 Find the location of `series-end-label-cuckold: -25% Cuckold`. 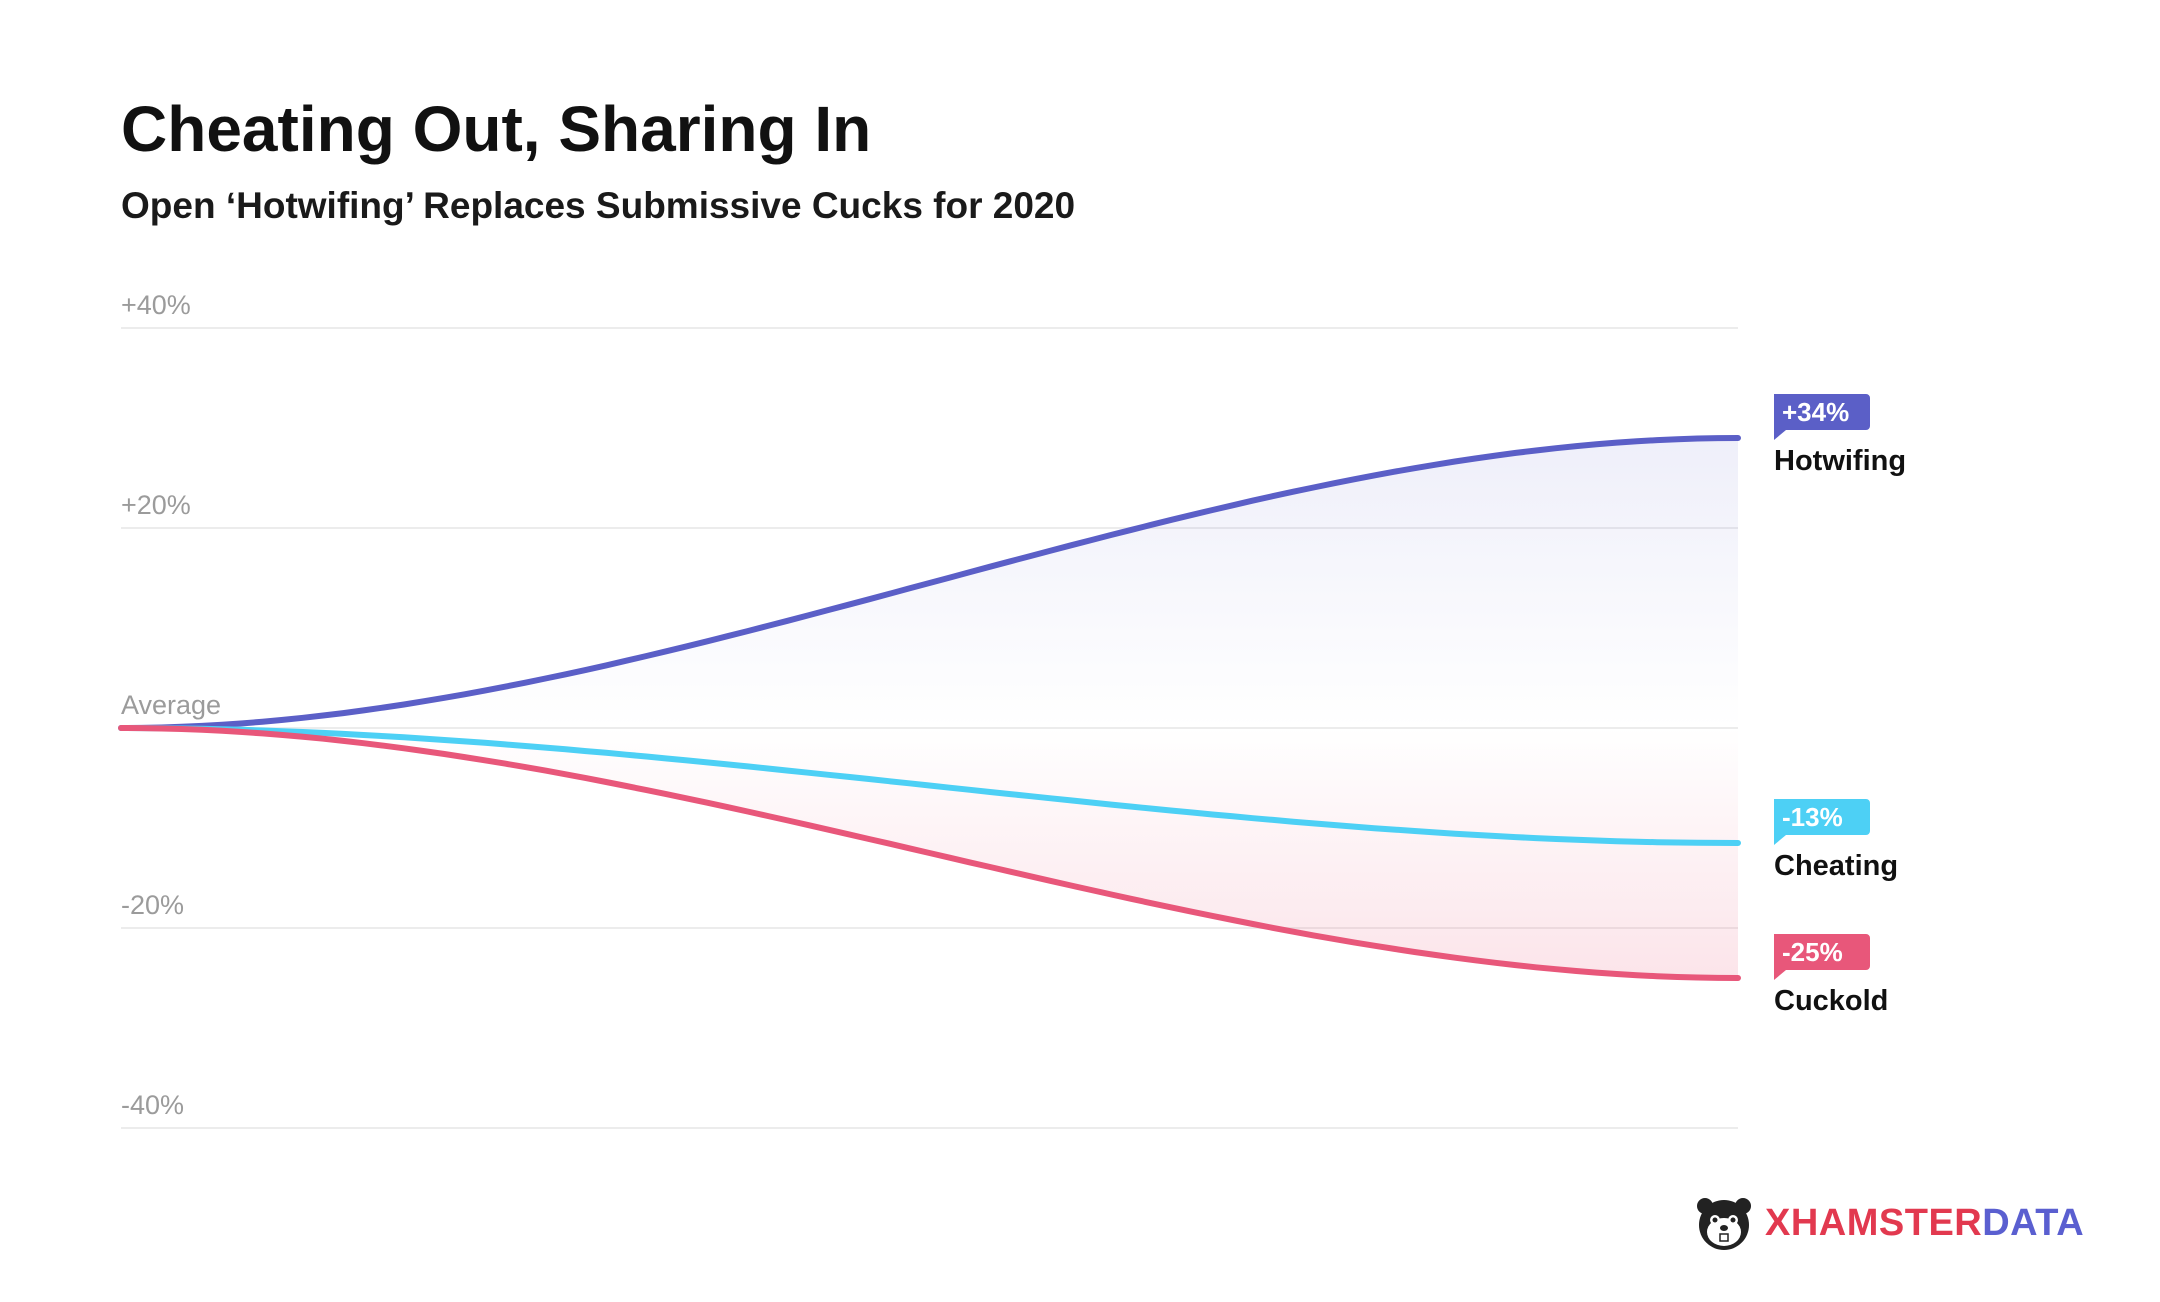

series-end-label-cuckold: -25% Cuckold is located at coordinates (1831, 975).